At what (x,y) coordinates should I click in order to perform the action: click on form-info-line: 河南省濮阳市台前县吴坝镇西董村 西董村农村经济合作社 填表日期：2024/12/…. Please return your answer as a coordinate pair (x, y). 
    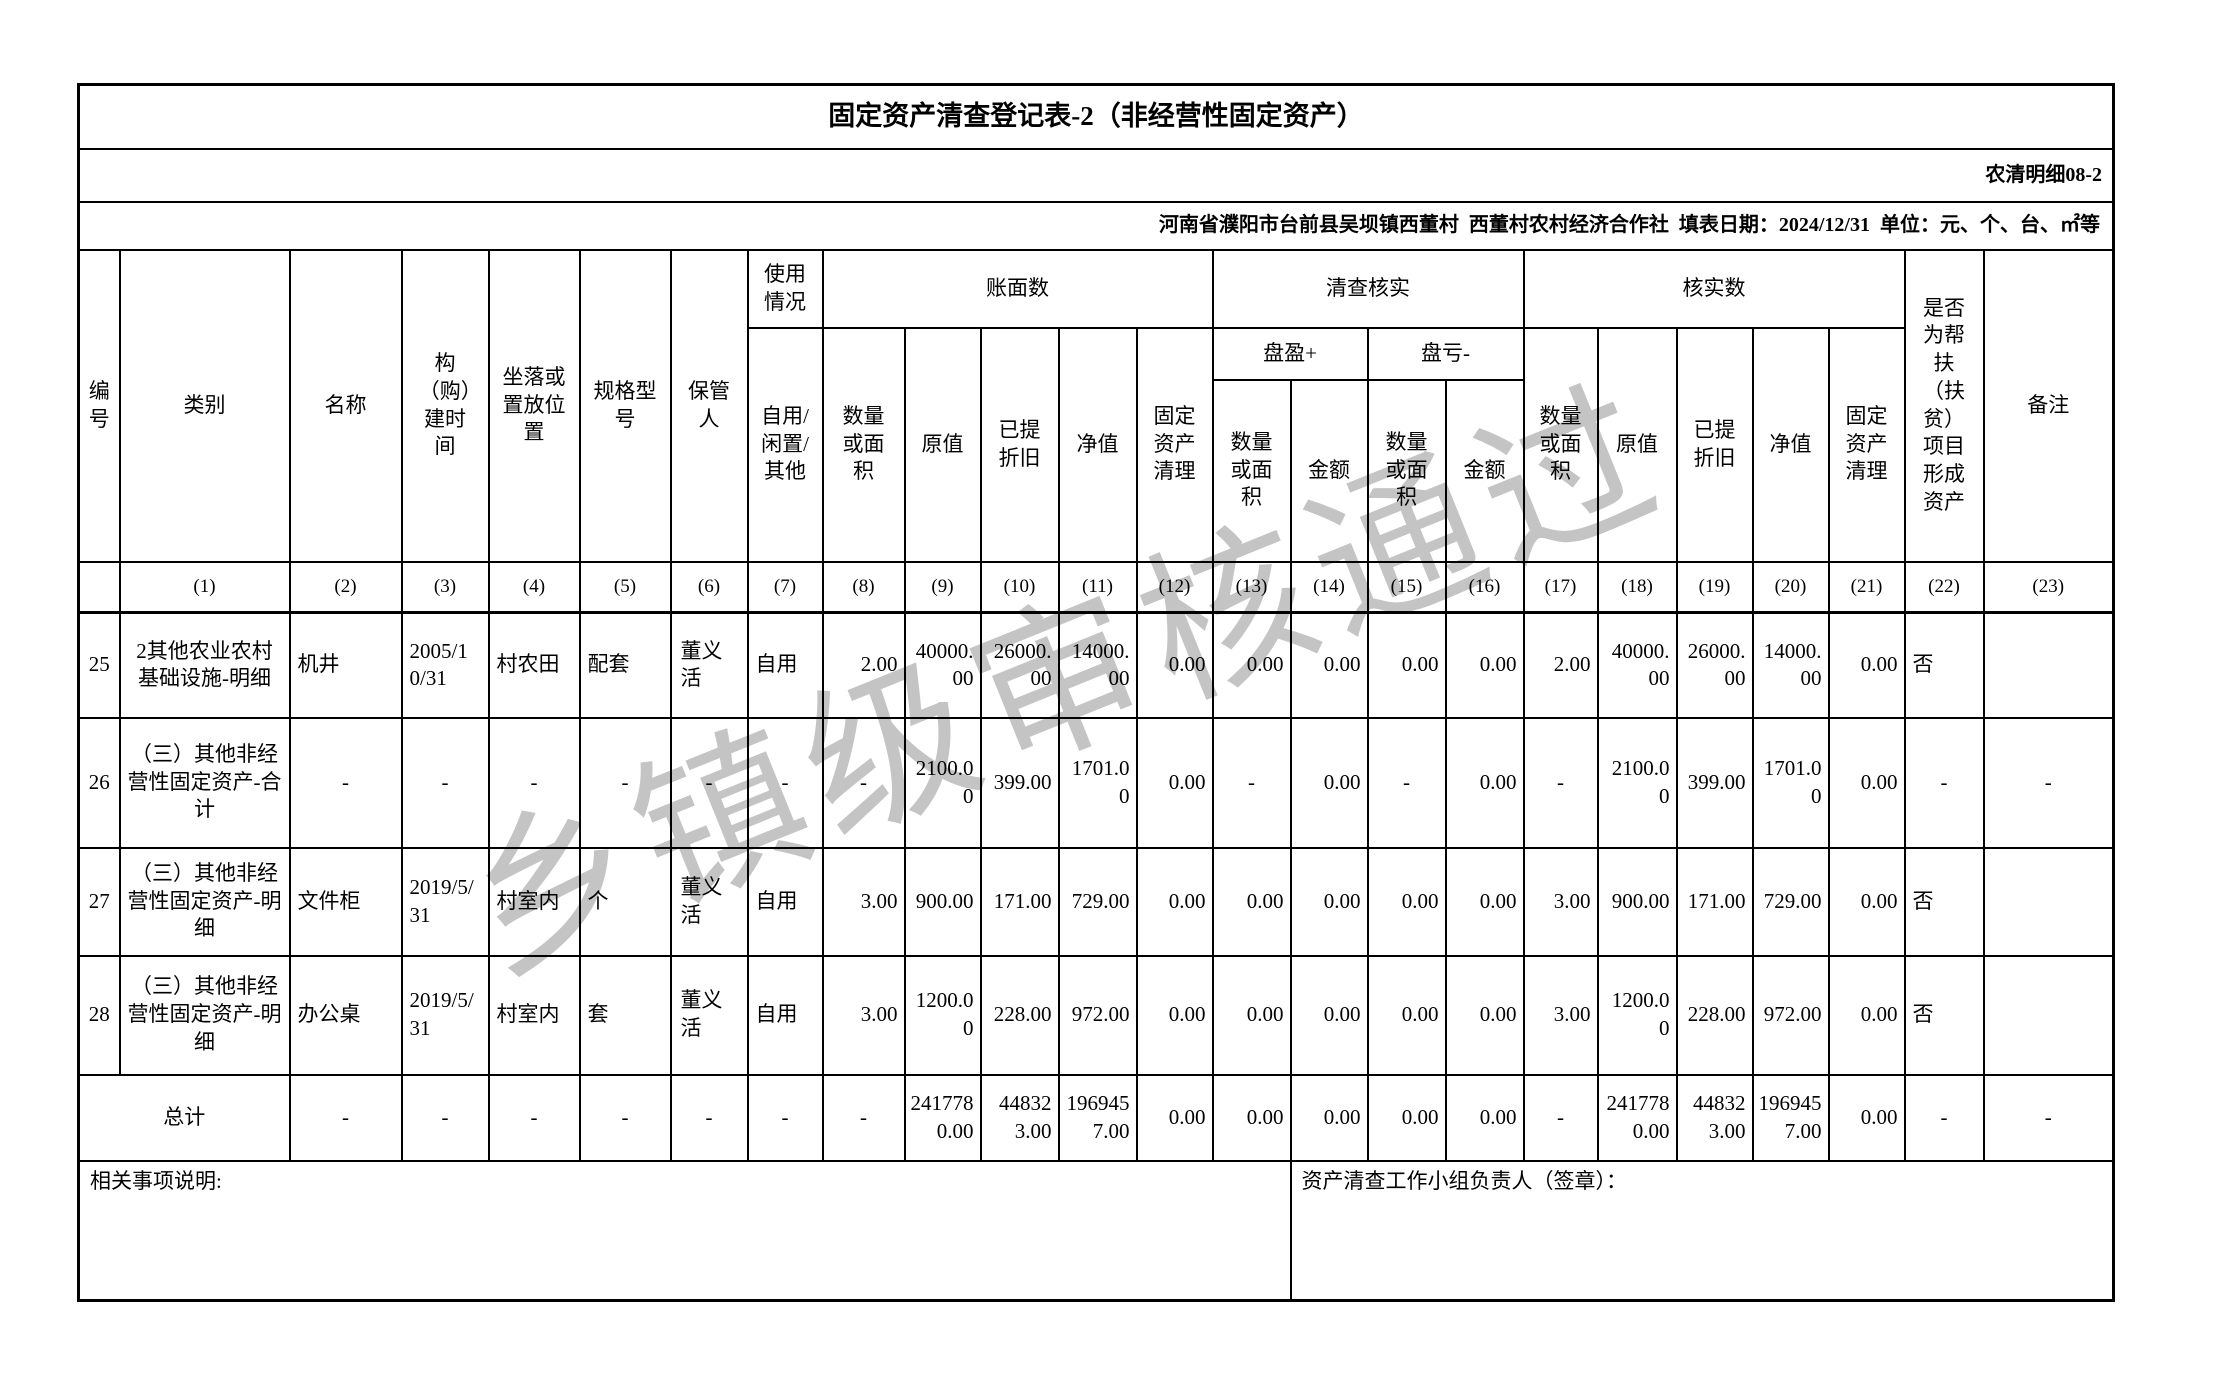
    Looking at the image, I should click on (1096, 225).